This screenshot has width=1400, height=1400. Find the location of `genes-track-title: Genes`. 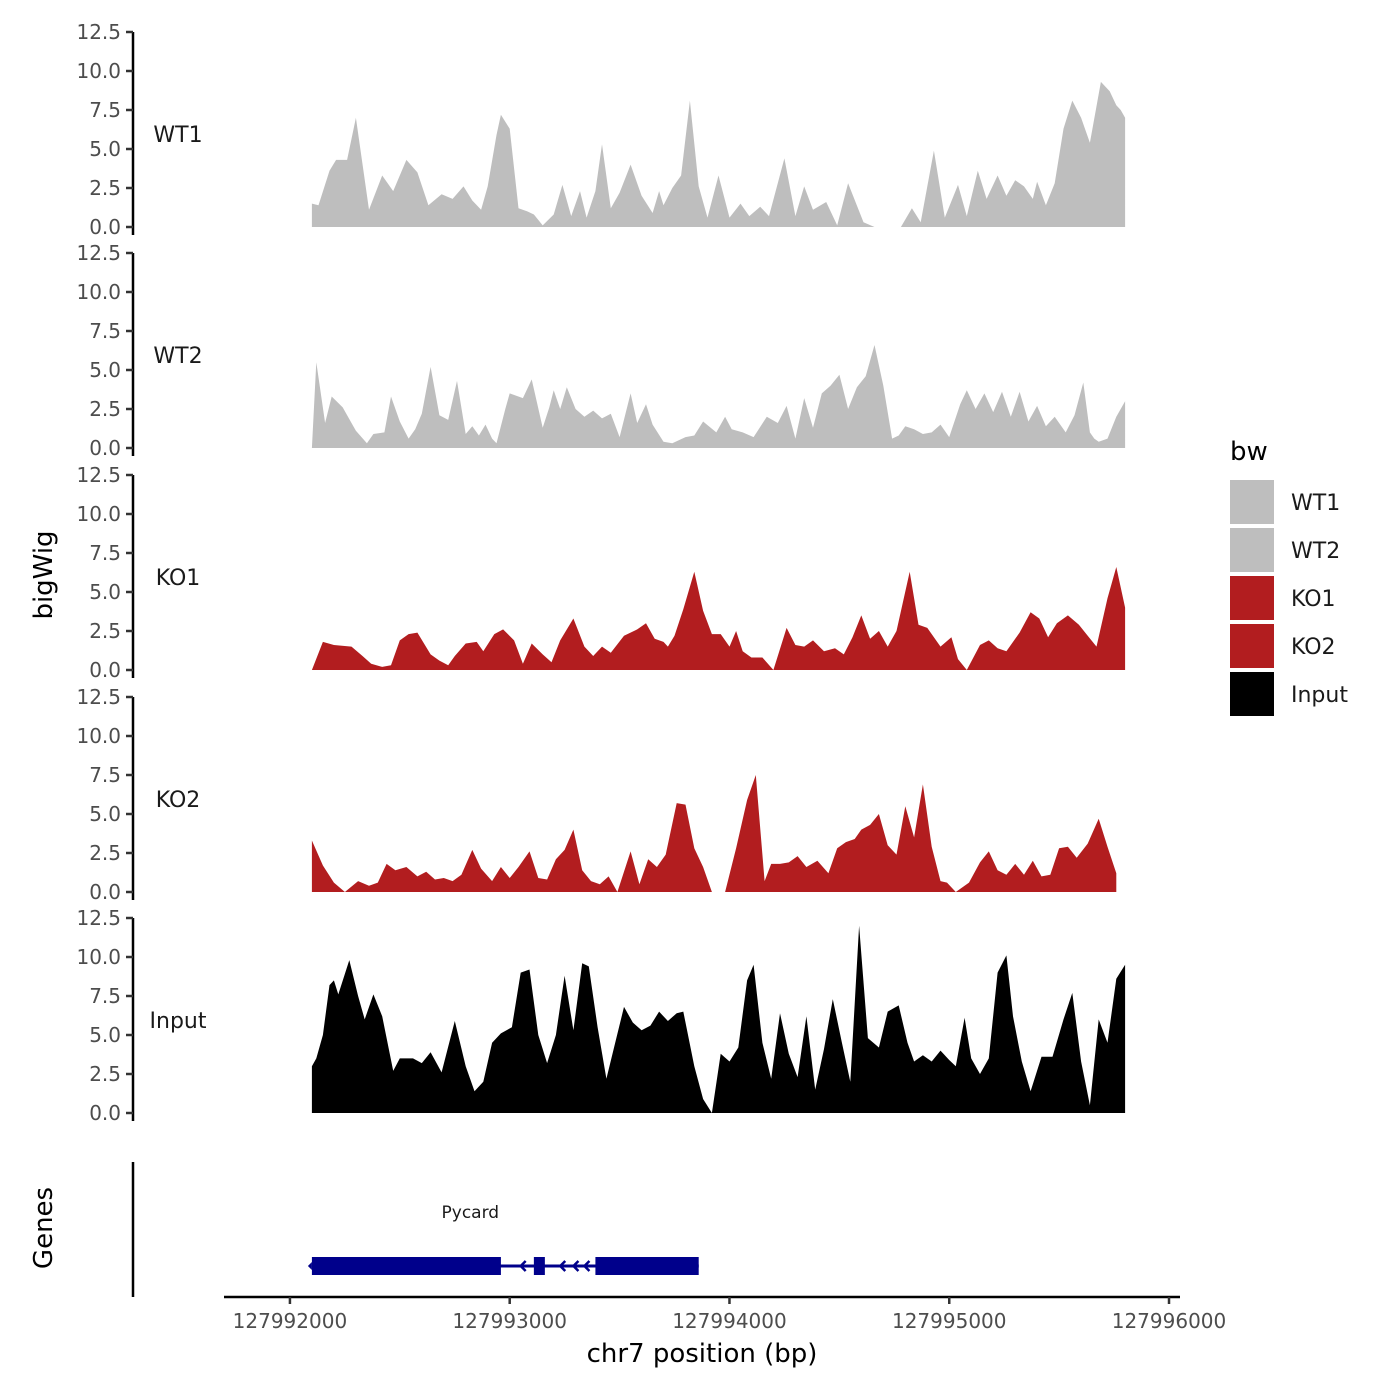

genes-track-title: Genes is located at coordinates (44, 1228).